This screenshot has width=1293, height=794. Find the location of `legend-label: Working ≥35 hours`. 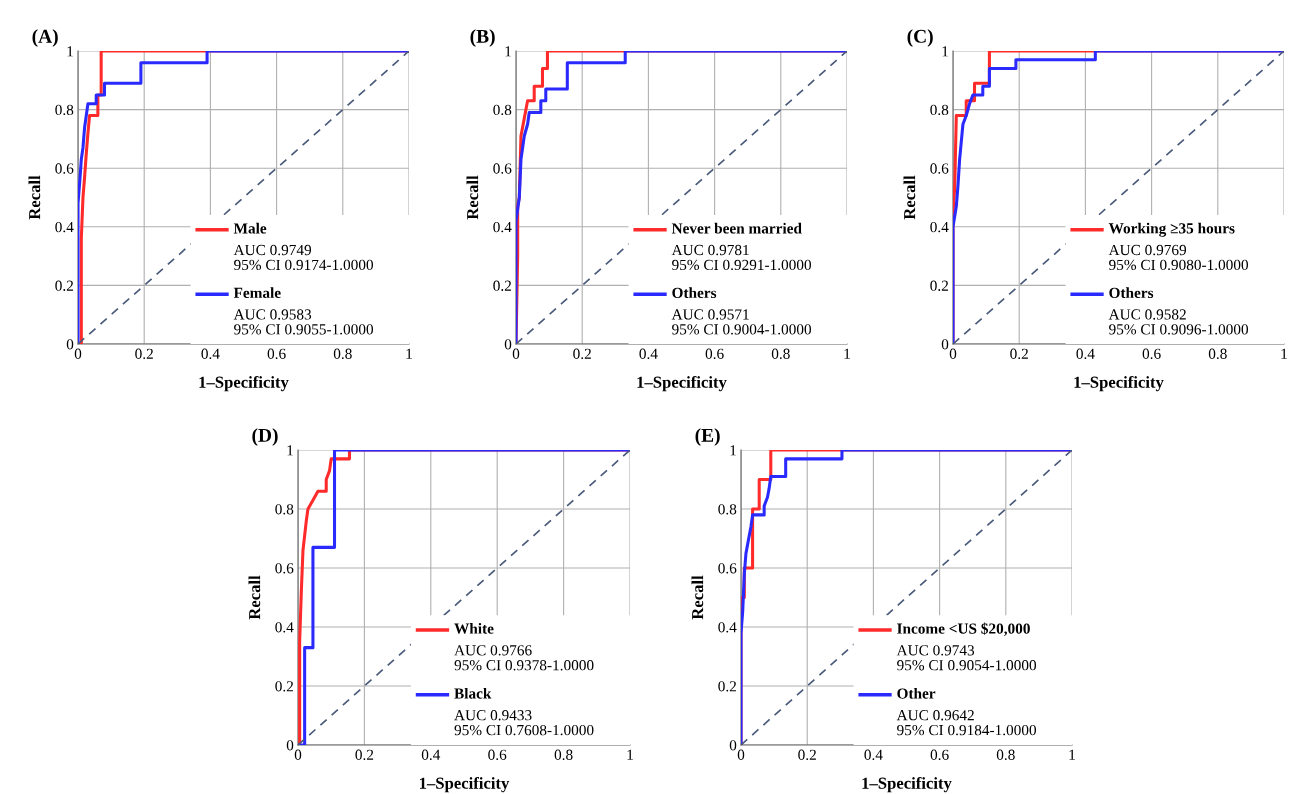

legend-label: Working ≥35 hours is located at coordinates (1171, 229).